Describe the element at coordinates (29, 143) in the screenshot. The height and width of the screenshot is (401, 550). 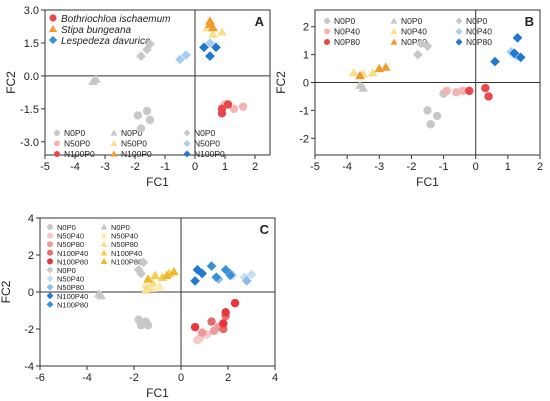
I see `y-tick-label: -3.0` at that location.